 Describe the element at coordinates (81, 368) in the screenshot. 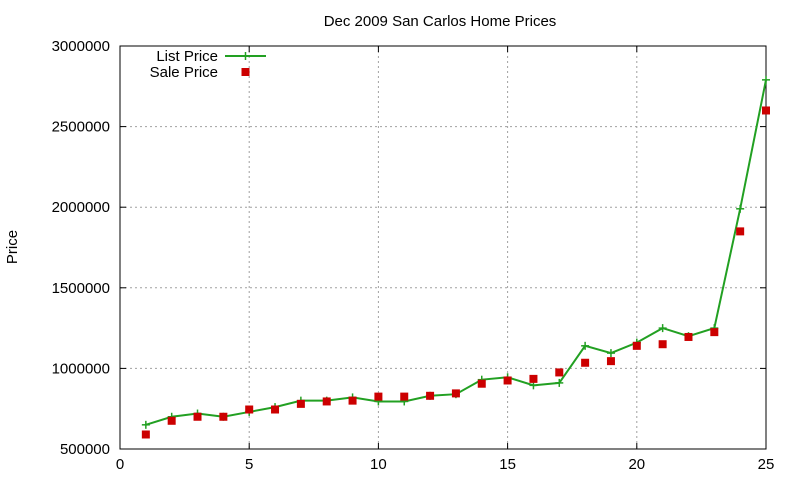

I see `y-tick-label: 1000000` at that location.